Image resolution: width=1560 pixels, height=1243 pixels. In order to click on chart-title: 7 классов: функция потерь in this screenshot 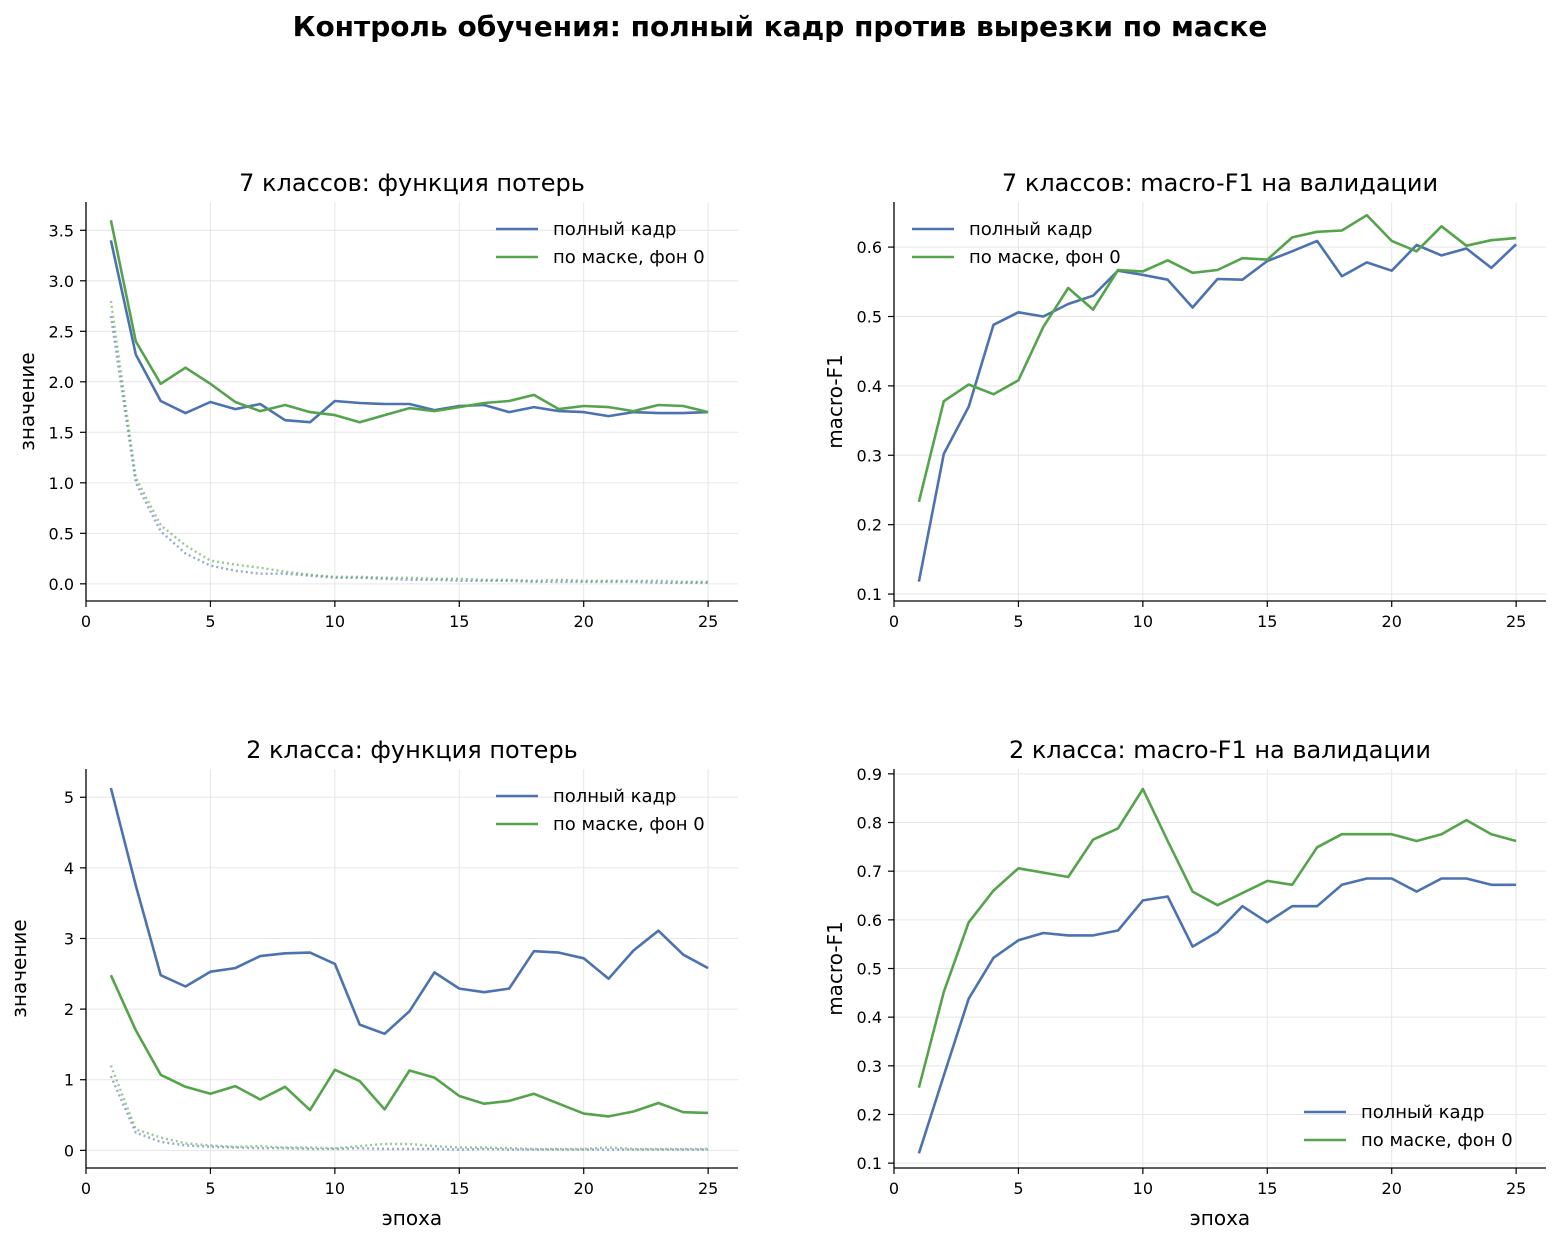, I will do `click(412, 183)`.